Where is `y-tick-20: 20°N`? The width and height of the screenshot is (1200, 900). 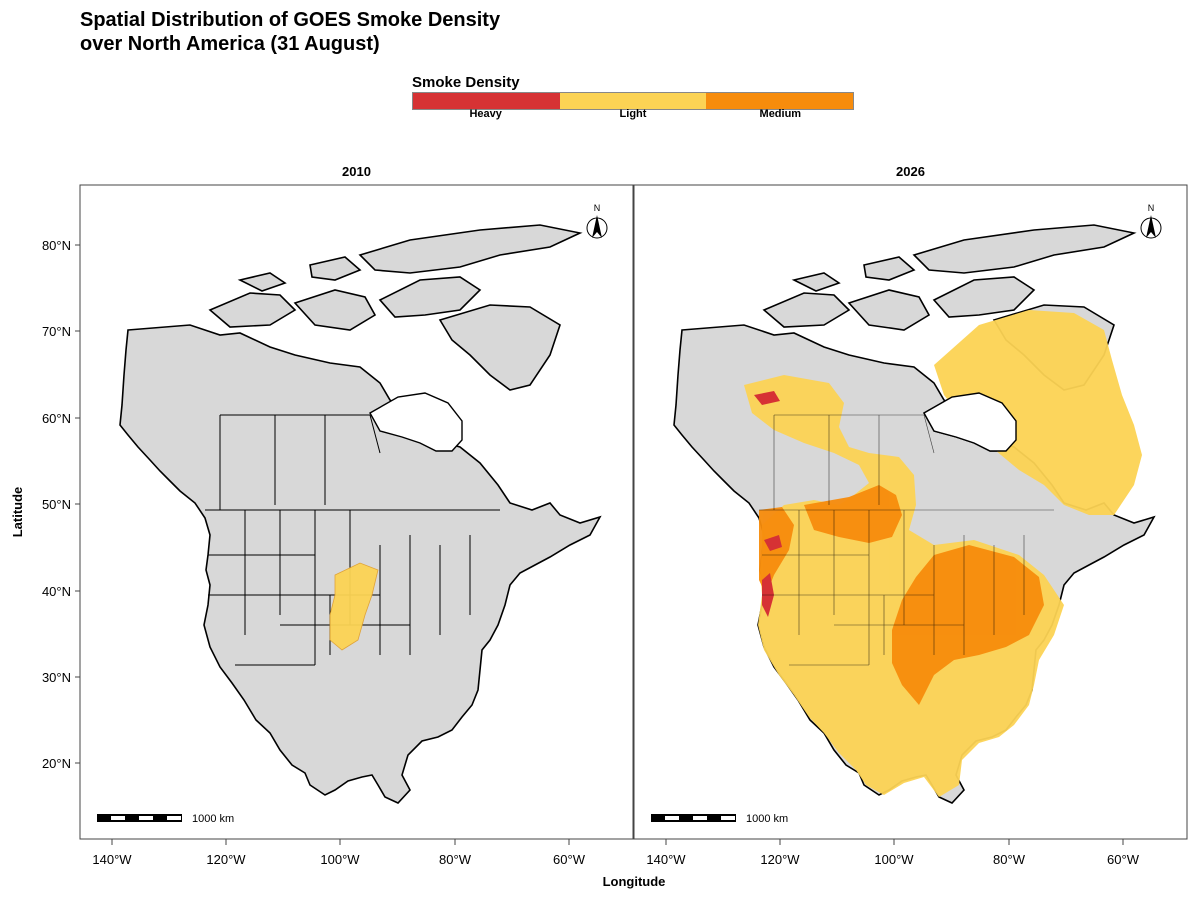
y-tick-20: 20°N is located at coordinates (61, 763).